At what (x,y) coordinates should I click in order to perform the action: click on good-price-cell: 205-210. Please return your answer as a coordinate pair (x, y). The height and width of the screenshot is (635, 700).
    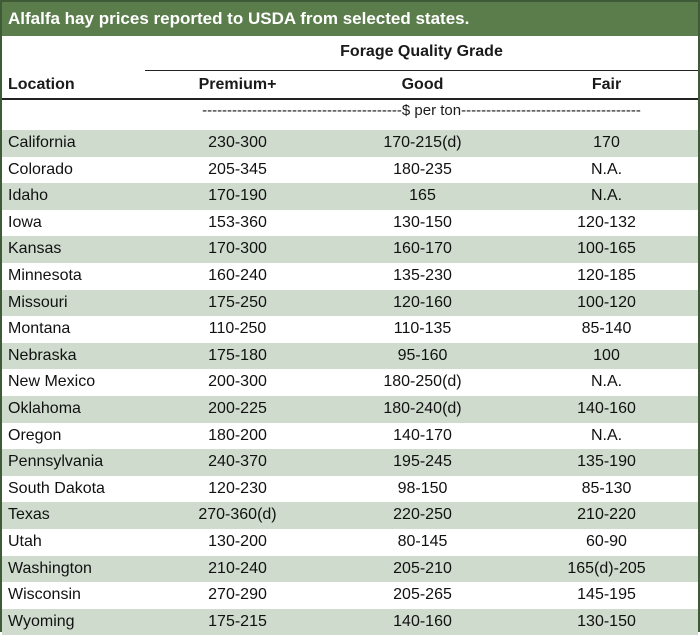
    Looking at the image, I should click on (422, 568).